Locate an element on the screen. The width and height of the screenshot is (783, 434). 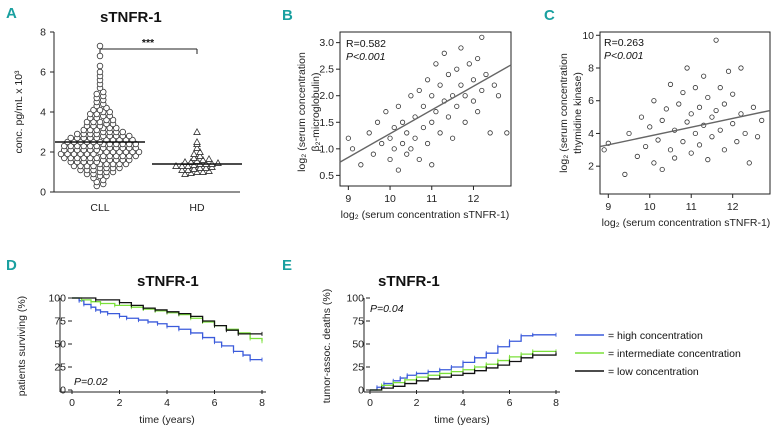
panel-e-x-tick-label: 2 is located at coordinates (417, 403).